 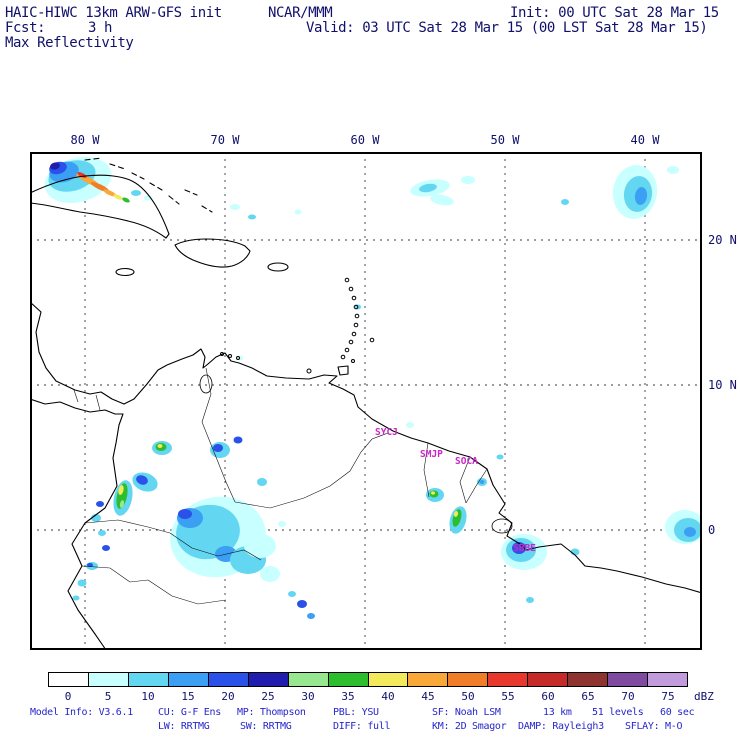 I want to click on model-info-item: SFLAY: M-O, so click(x=654, y=726).